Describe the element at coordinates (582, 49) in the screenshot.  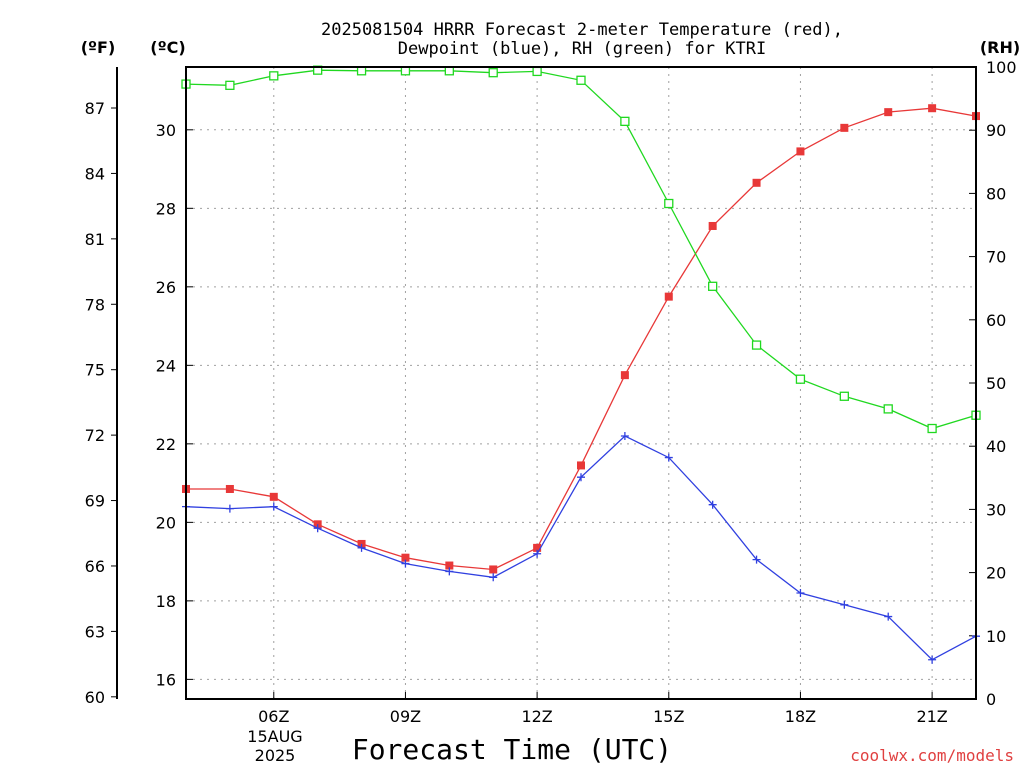
I see `chart-title-line-2: Dewpoint (blue), RH (green) for KTRI` at that location.